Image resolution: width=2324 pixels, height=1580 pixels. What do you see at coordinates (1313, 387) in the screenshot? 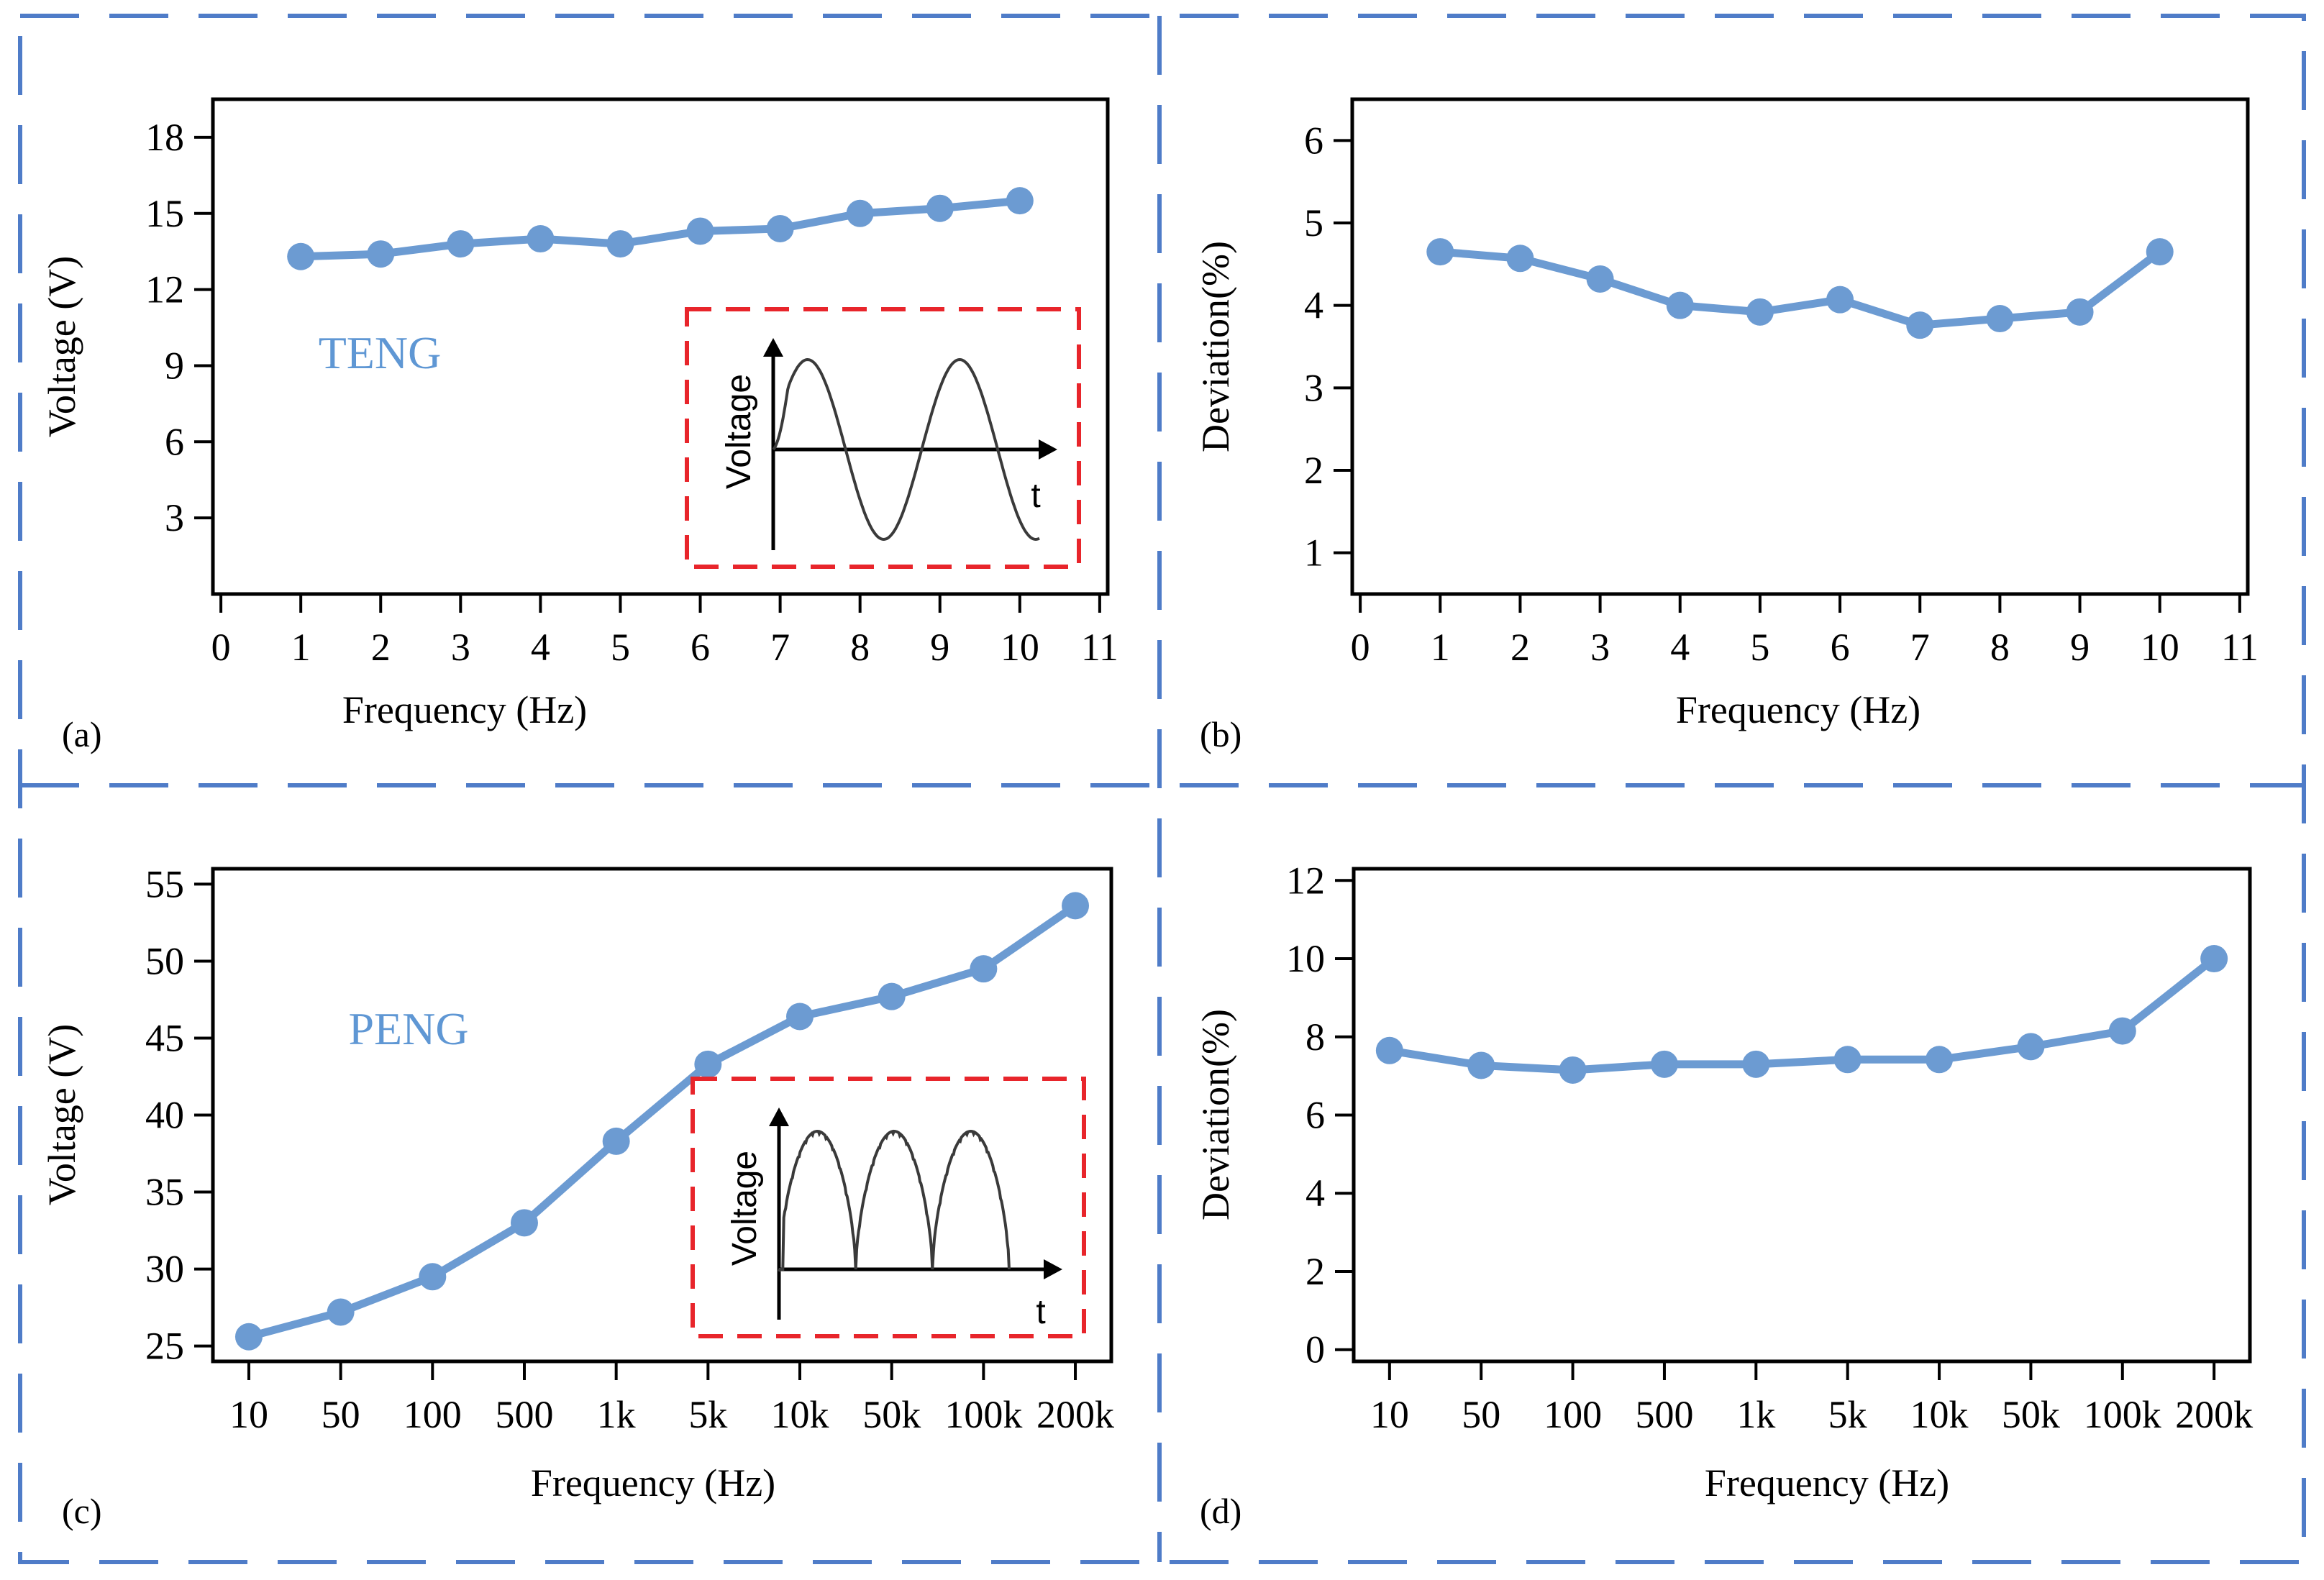
I see `y-tick-label: 3` at bounding box center [1313, 387].